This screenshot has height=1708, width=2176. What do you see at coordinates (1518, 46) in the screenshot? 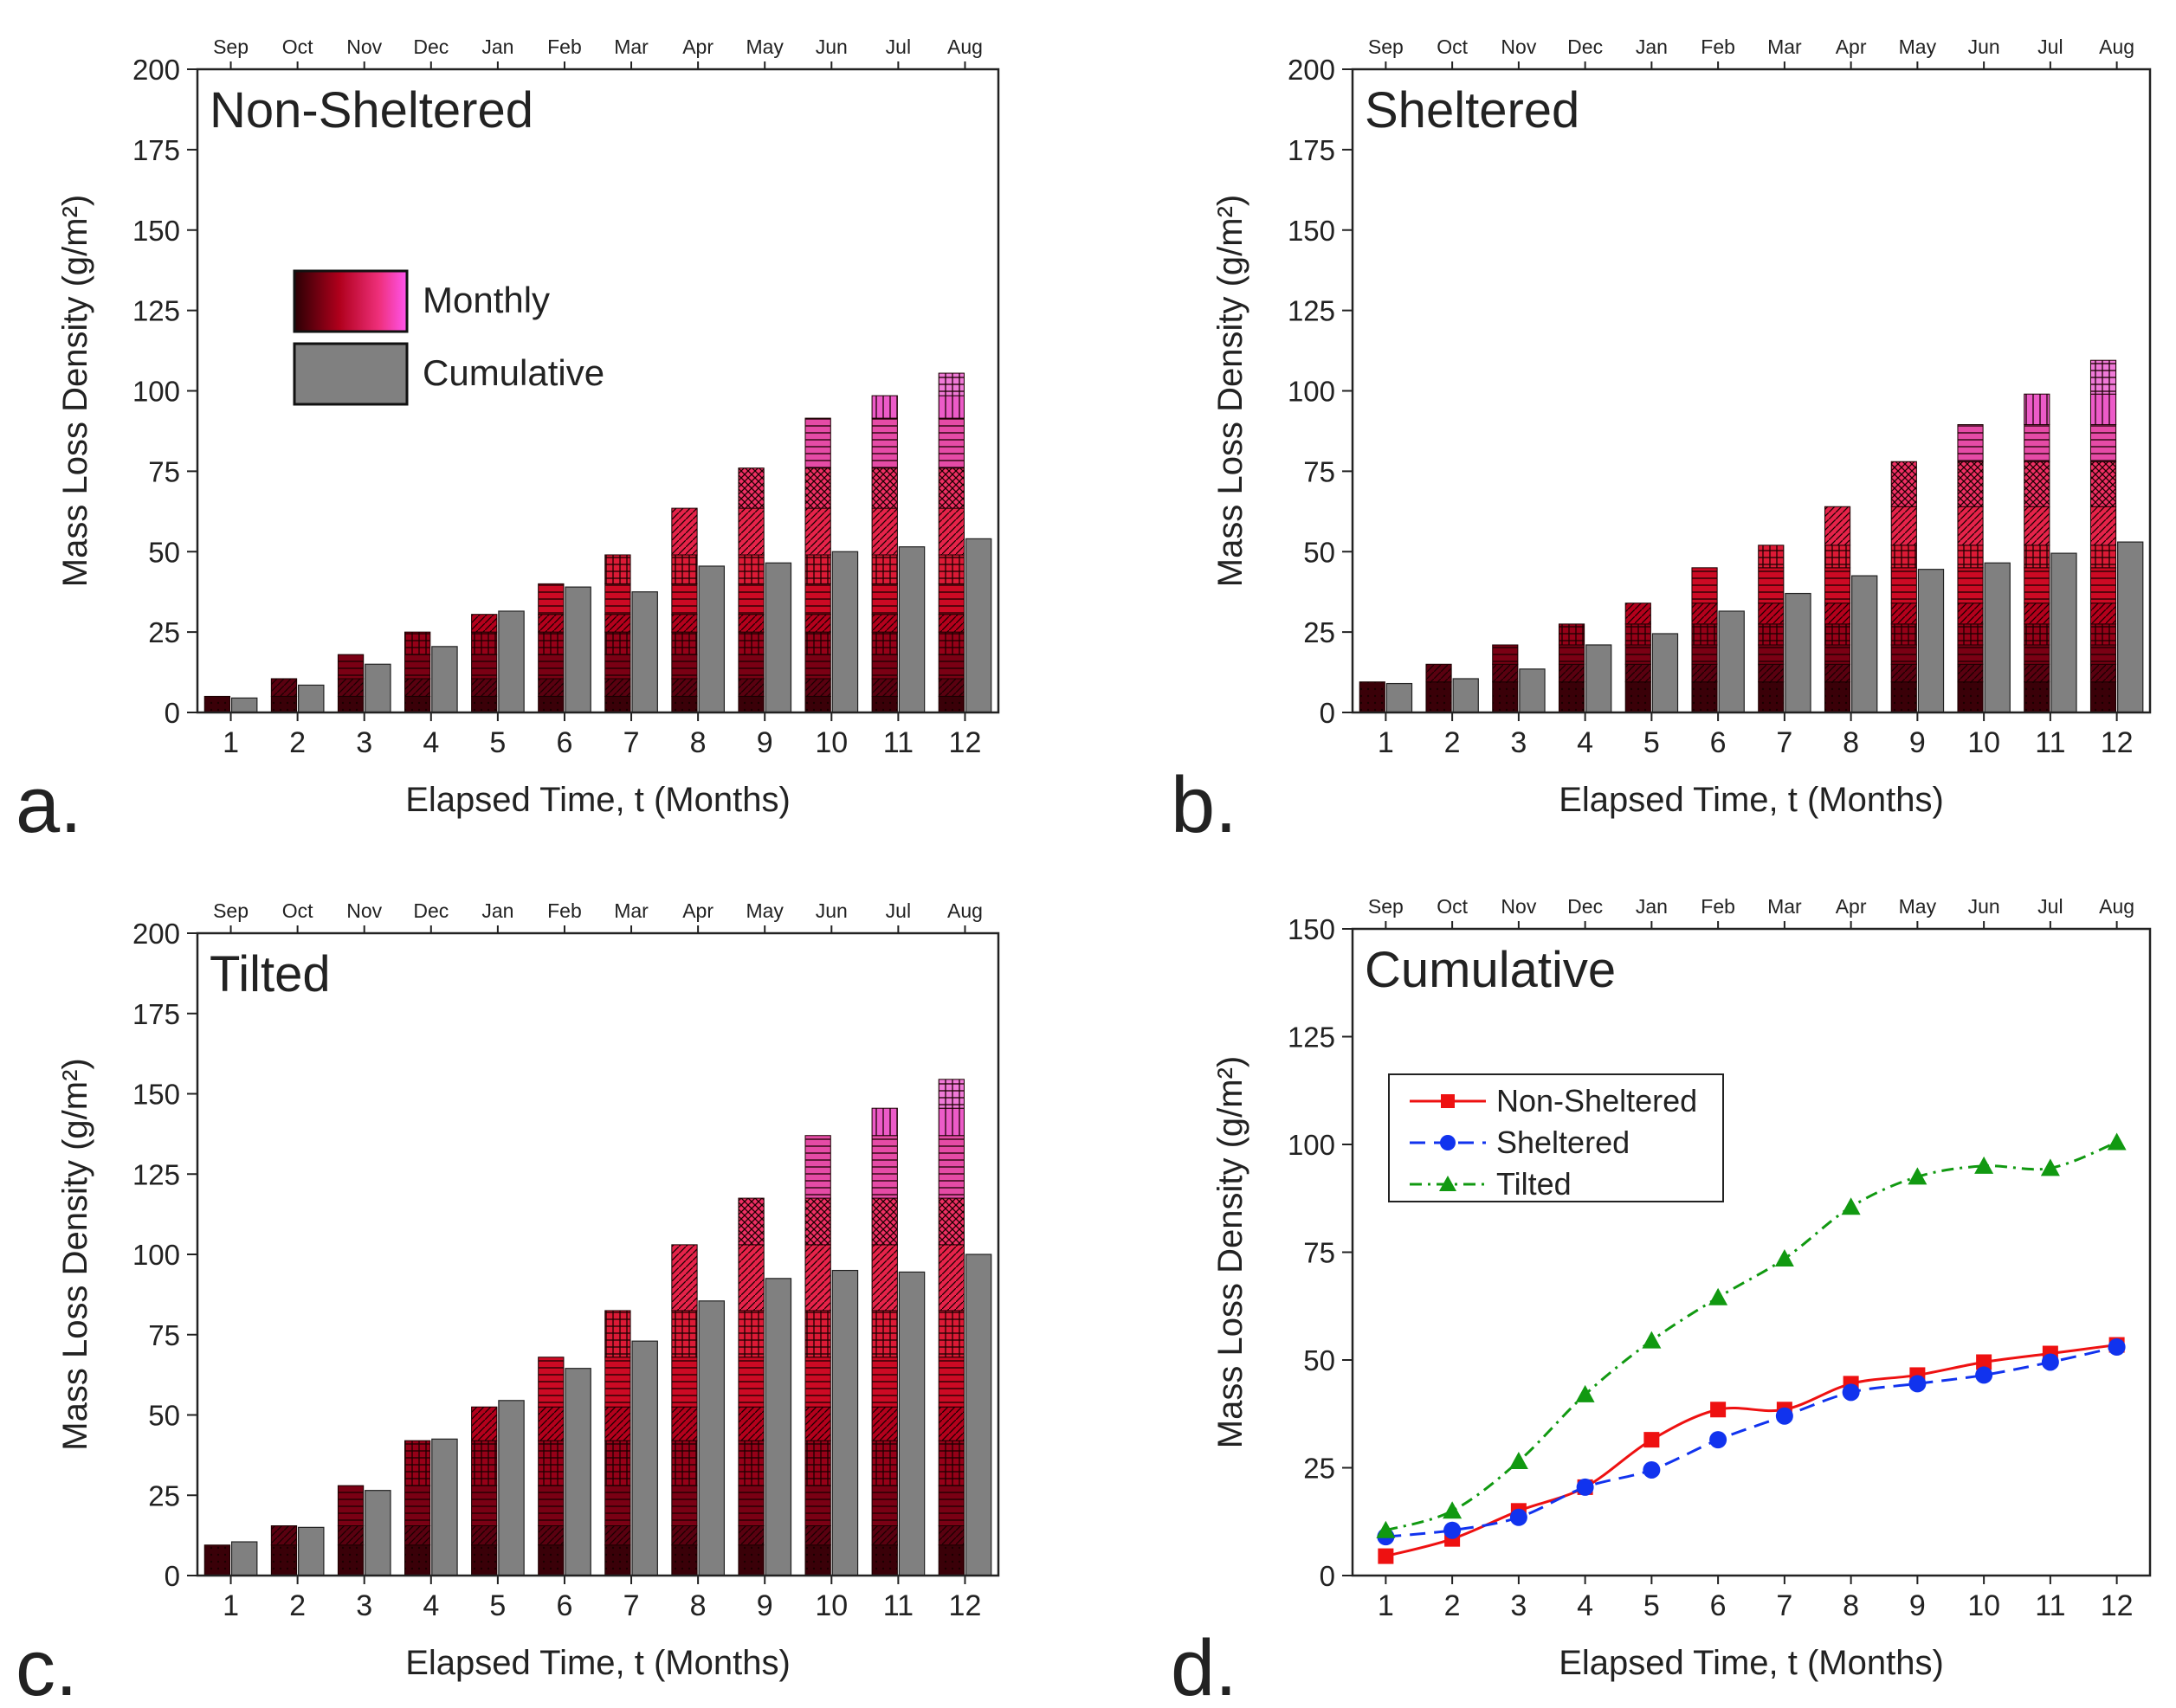
I see `month-label: Nov` at bounding box center [1518, 46].